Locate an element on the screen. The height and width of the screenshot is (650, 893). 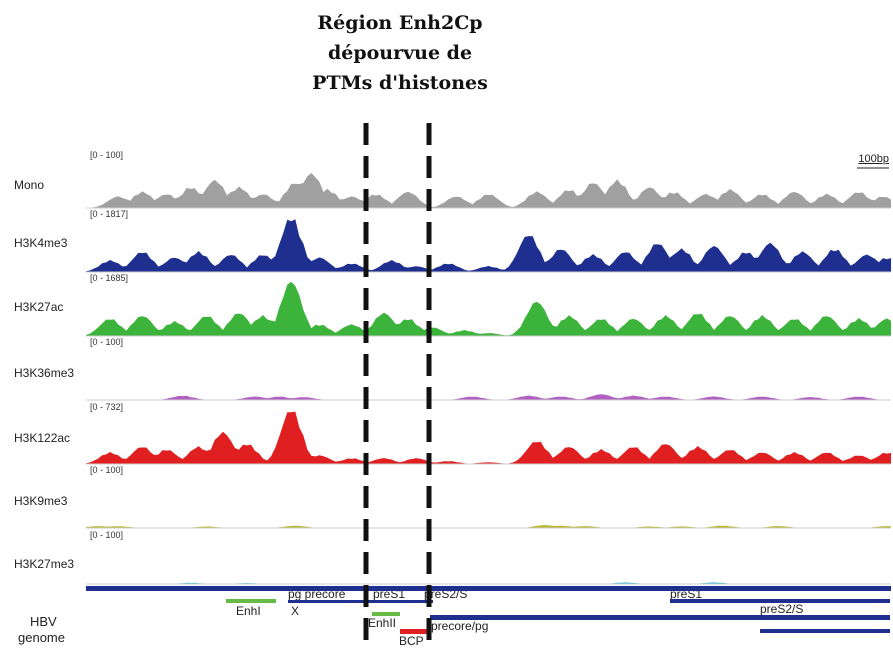
feature-bar-bcp is located at coordinates (415, 631).